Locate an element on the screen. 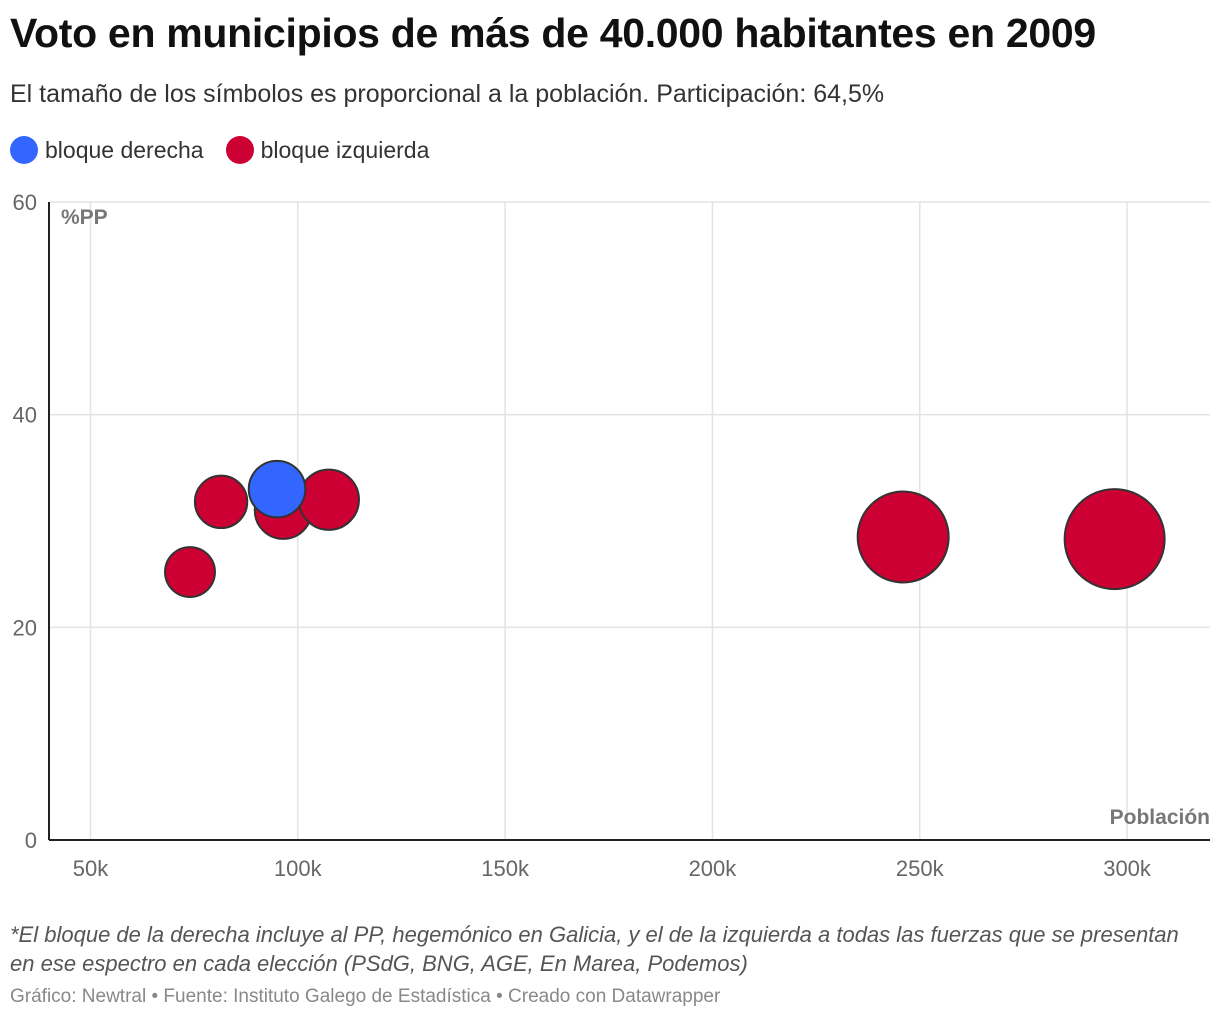 Image resolution: width=1220 pixels, height=1022 pixels. y-tick-label: 0 is located at coordinates (31, 840).